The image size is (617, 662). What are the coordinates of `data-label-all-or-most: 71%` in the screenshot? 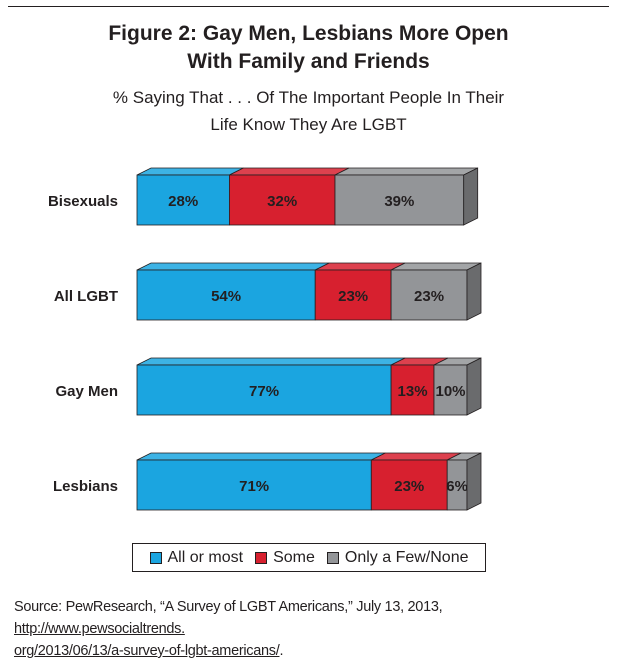 It's located at (254, 486).